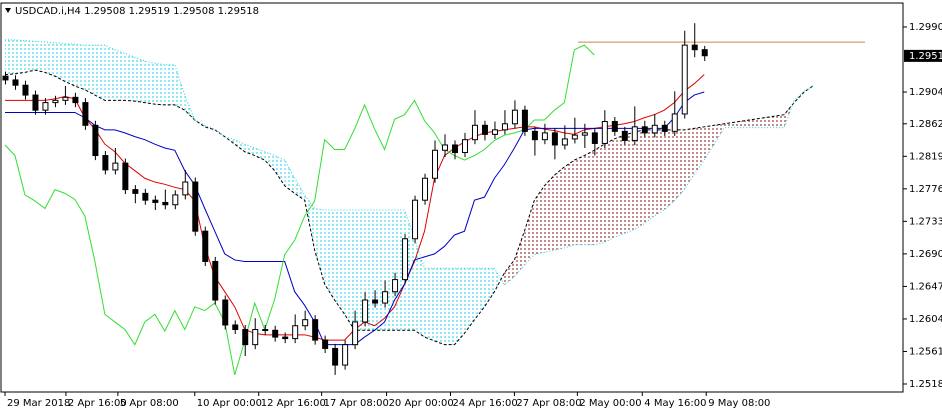 The image size is (942, 414). Describe the element at coordinates (925, 156) in the screenshot. I see `y-tick-label: 1.28190` at that location.